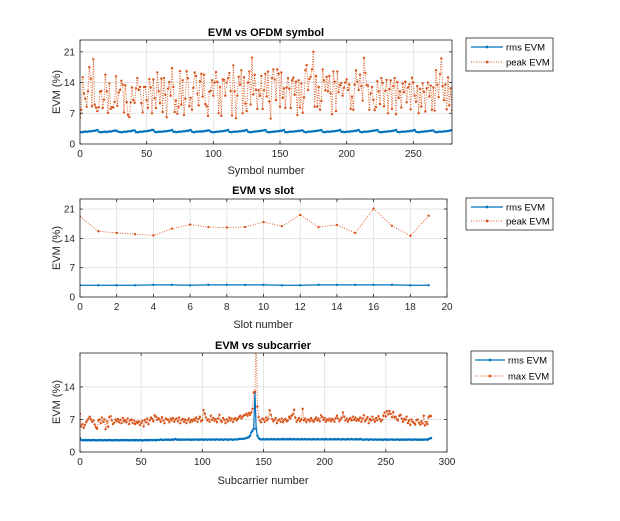  I want to click on legend-evm-vs-slot: rms EVM peak EVM, so click(509, 214).